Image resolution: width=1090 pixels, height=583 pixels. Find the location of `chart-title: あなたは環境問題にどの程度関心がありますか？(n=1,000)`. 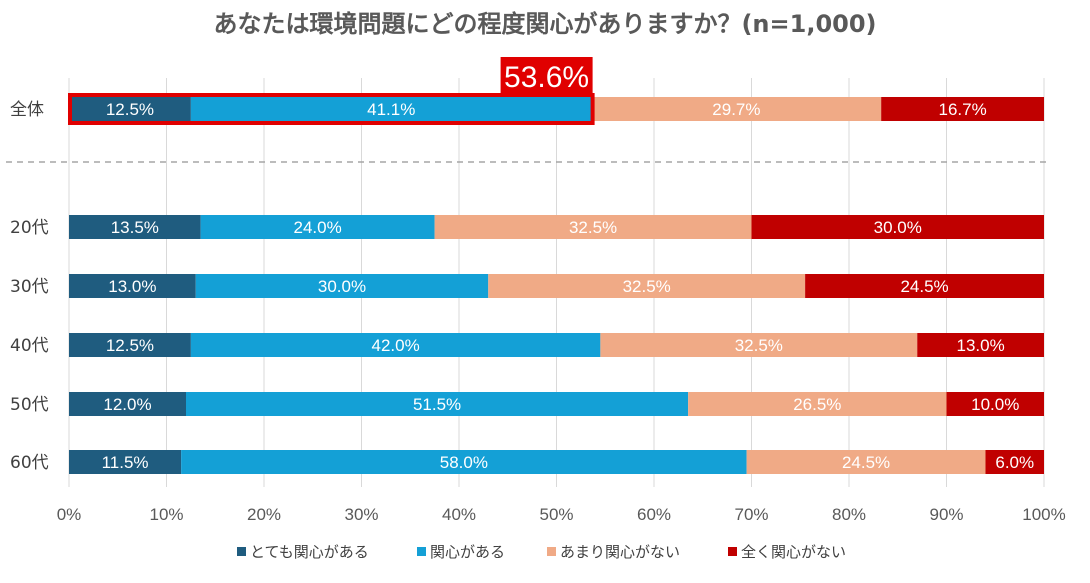

chart-title: あなたは環境問題にどの程度関心がありますか？(n=1,000) is located at coordinates (544, 24).